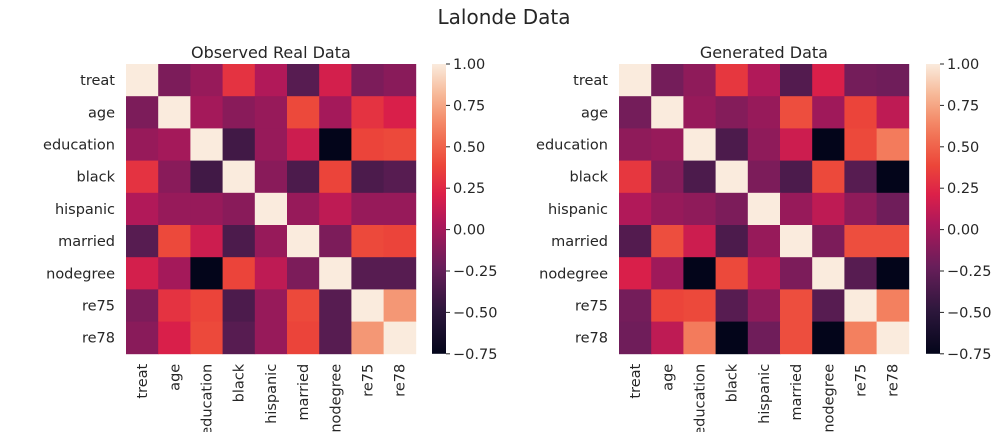  Describe the element at coordinates (175, 377) in the screenshot. I see `column-tick-label: age` at that location.